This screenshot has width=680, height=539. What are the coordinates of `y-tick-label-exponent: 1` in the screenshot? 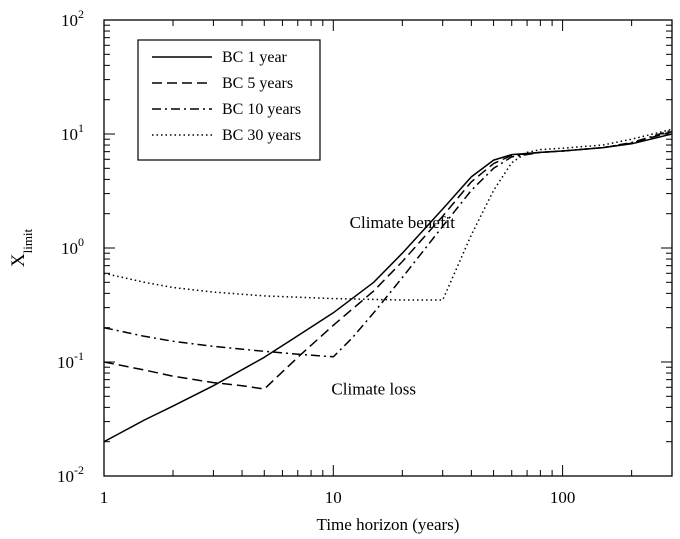 It's located at (81, 128).